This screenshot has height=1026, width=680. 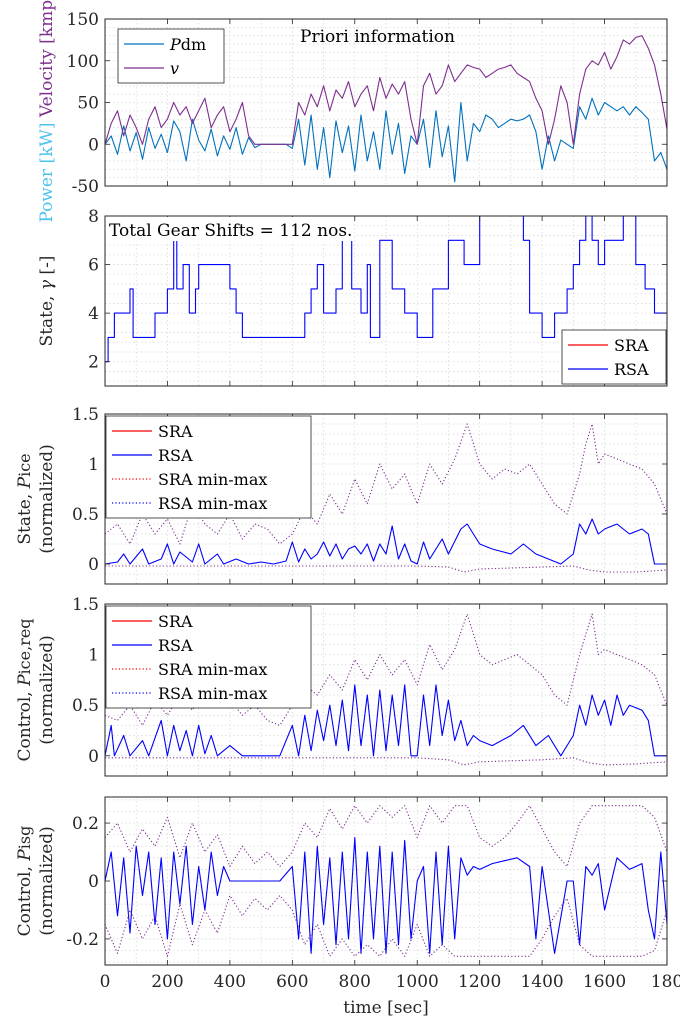 I want to click on annotation: Total Gear Shifts = 112 nos., so click(x=230, y=231).